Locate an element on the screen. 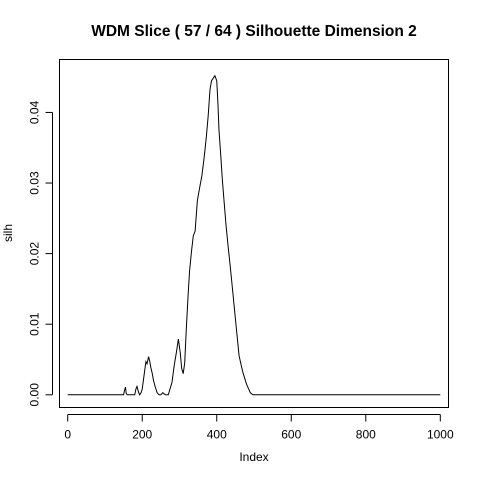 The image size is (480, 480). x-tick-label: 200 is located at coordinates (142, 435).